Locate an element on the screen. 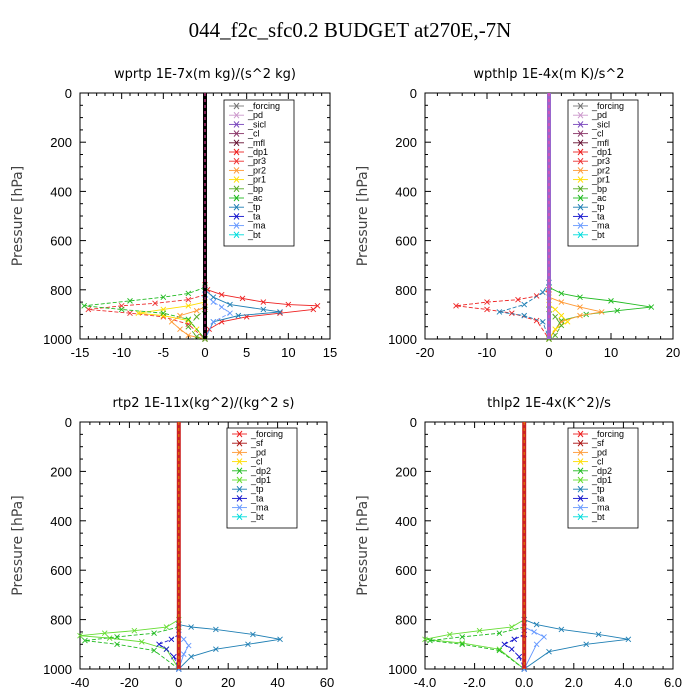 Image resolution: width=700 pixels, height=700 pixels. x-tick-label: -20 is located at coordinates (425, 352).